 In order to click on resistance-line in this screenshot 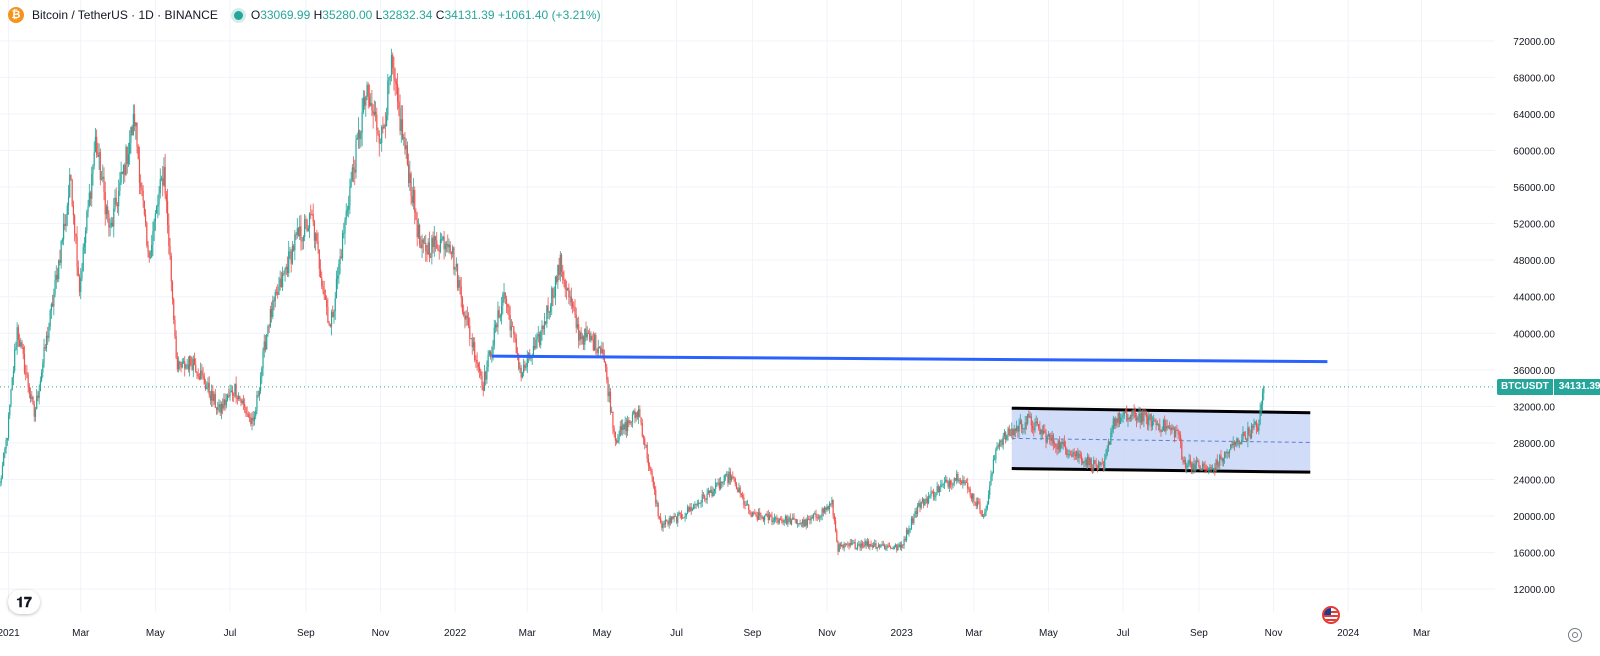, I will do `click(909, 359)`.